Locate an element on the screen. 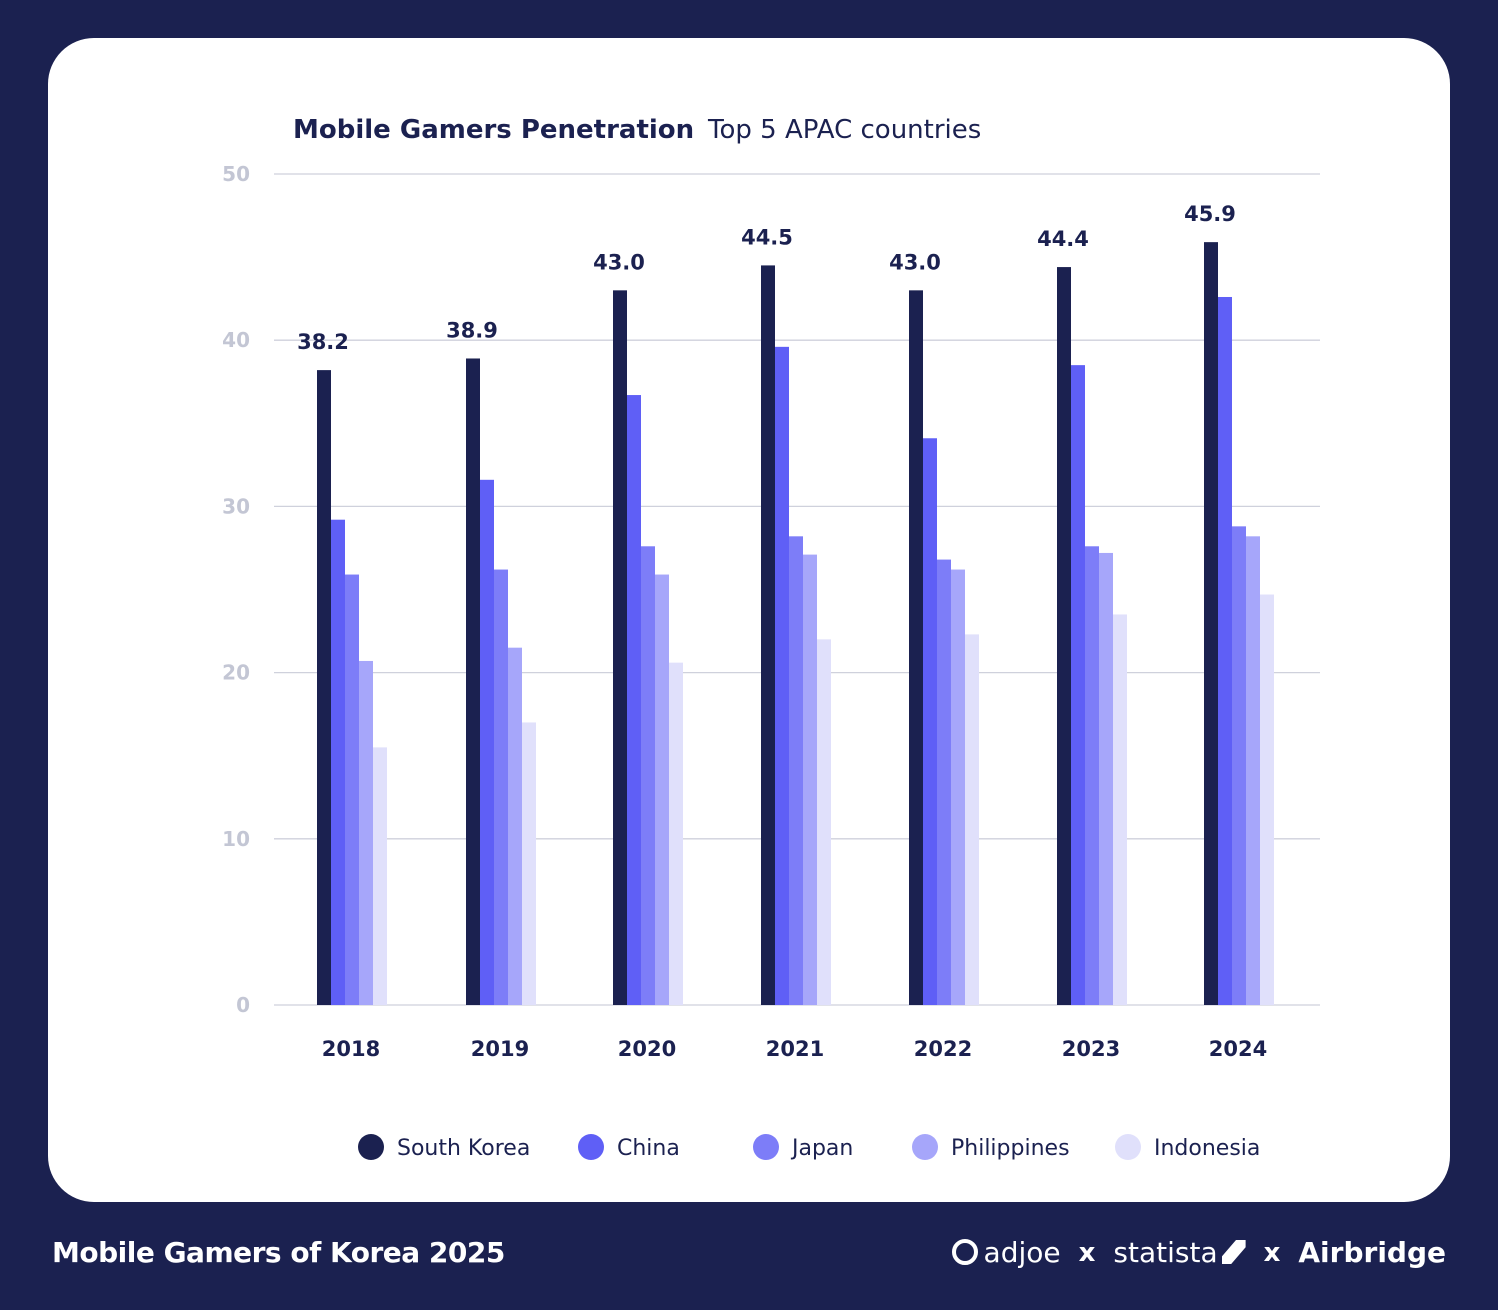  y-tick-label: 20 is located at coordinates (236, 673).